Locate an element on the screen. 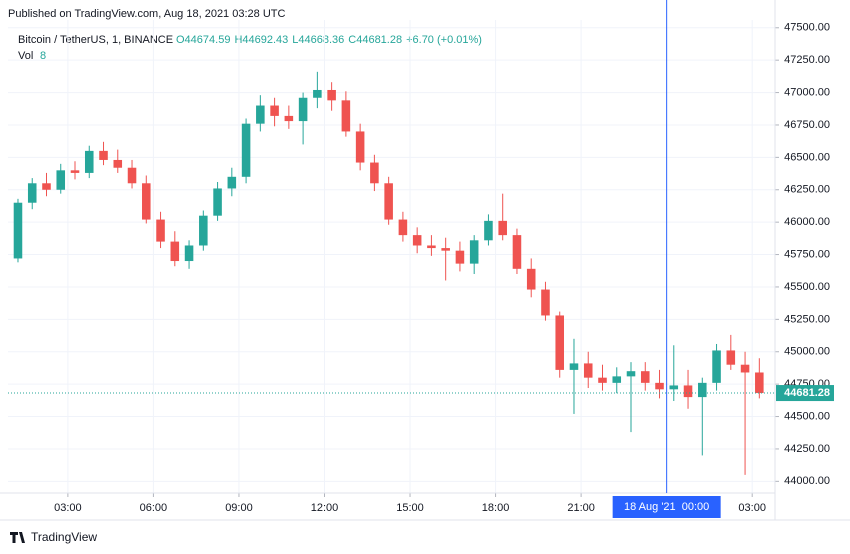 This screenshot has width=850, height=554. y-tick-label: 47000.00 is located at coordinates (807, 92).